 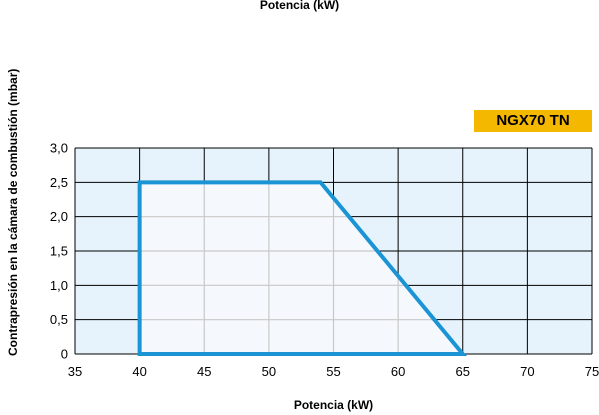 What do you see at coordinates (398, 371) in the screenshot?
I see `x-tick-label: 60` at bounding box center [398, 371].